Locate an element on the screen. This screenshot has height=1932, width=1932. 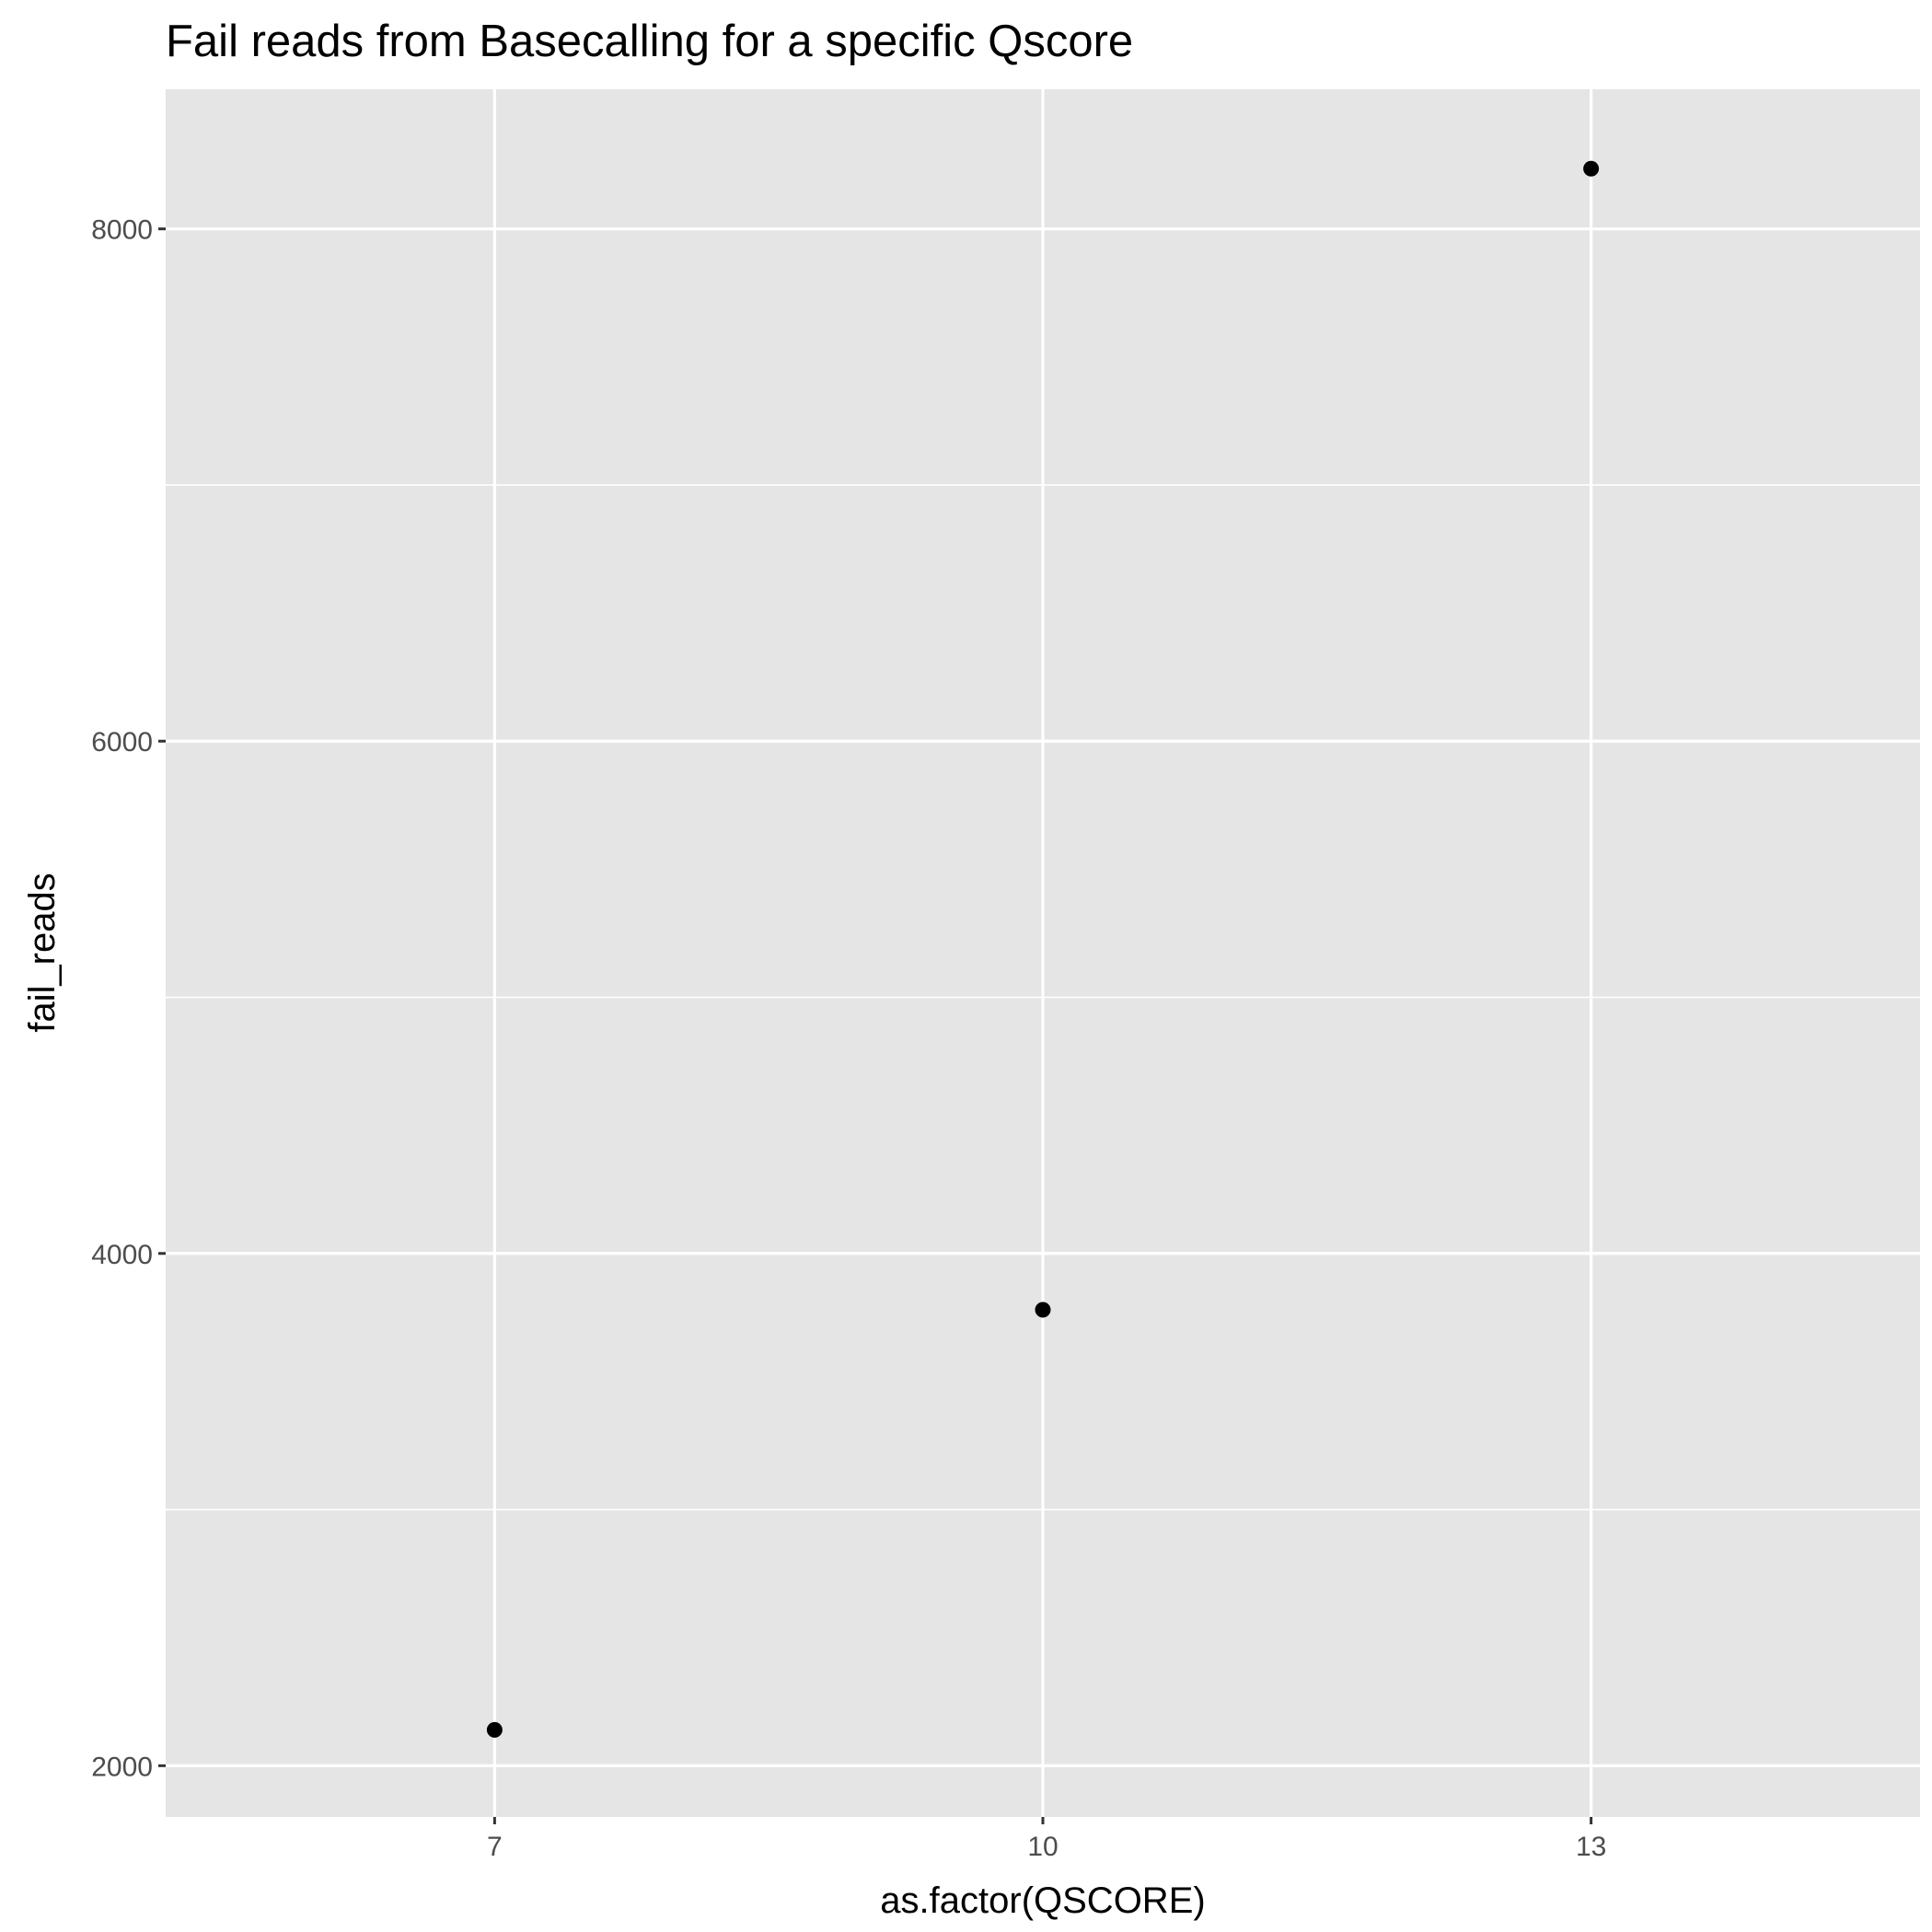
y-tick-label: 8000 is located at coordinates (122, 231).